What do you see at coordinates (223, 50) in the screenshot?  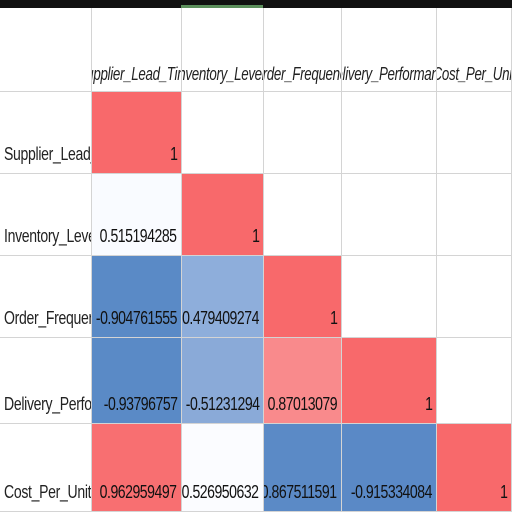 I see `column-header-inventory-levels: Inventory_Levels` at bounding box center [223, 50].